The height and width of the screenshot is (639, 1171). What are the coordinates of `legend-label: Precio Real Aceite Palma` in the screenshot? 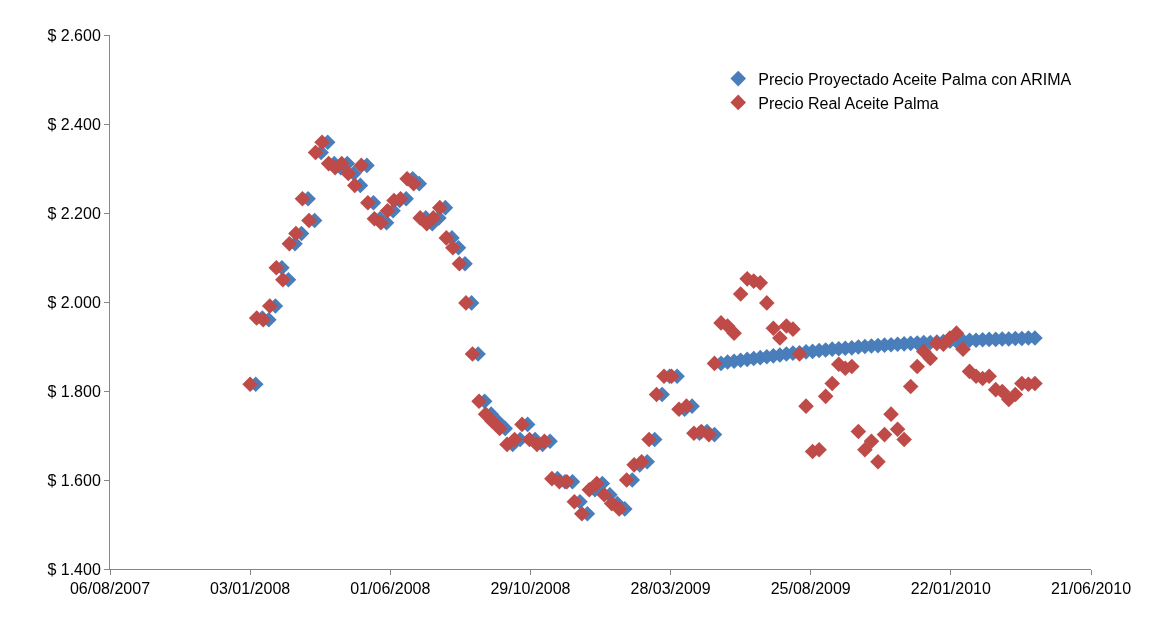 It's located at (848, 103).